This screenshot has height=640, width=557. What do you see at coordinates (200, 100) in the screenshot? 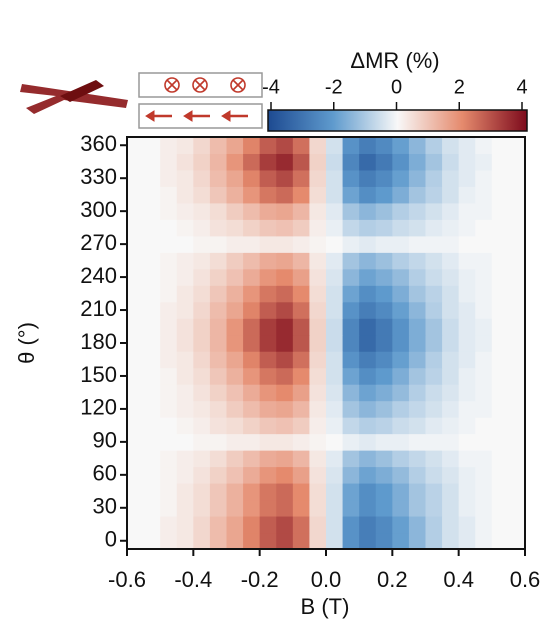
I see `field-inset` at bounding box center [200, 100].